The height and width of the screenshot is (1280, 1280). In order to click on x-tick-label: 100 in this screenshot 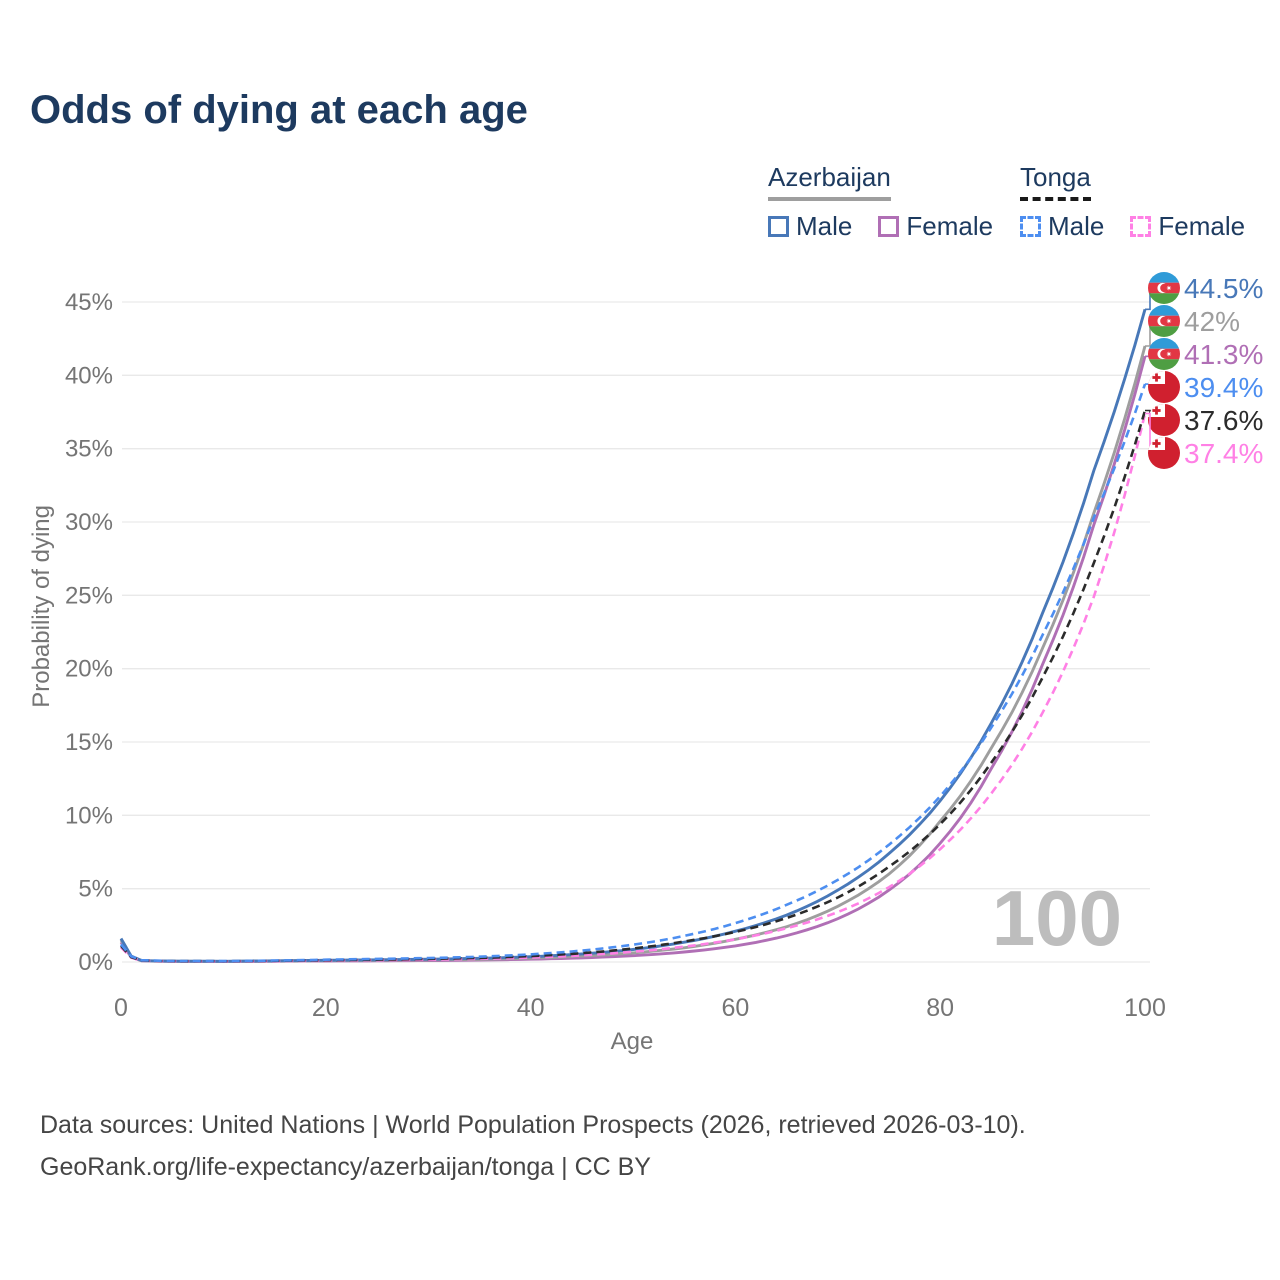, I will do `click(1145, 1008)`.